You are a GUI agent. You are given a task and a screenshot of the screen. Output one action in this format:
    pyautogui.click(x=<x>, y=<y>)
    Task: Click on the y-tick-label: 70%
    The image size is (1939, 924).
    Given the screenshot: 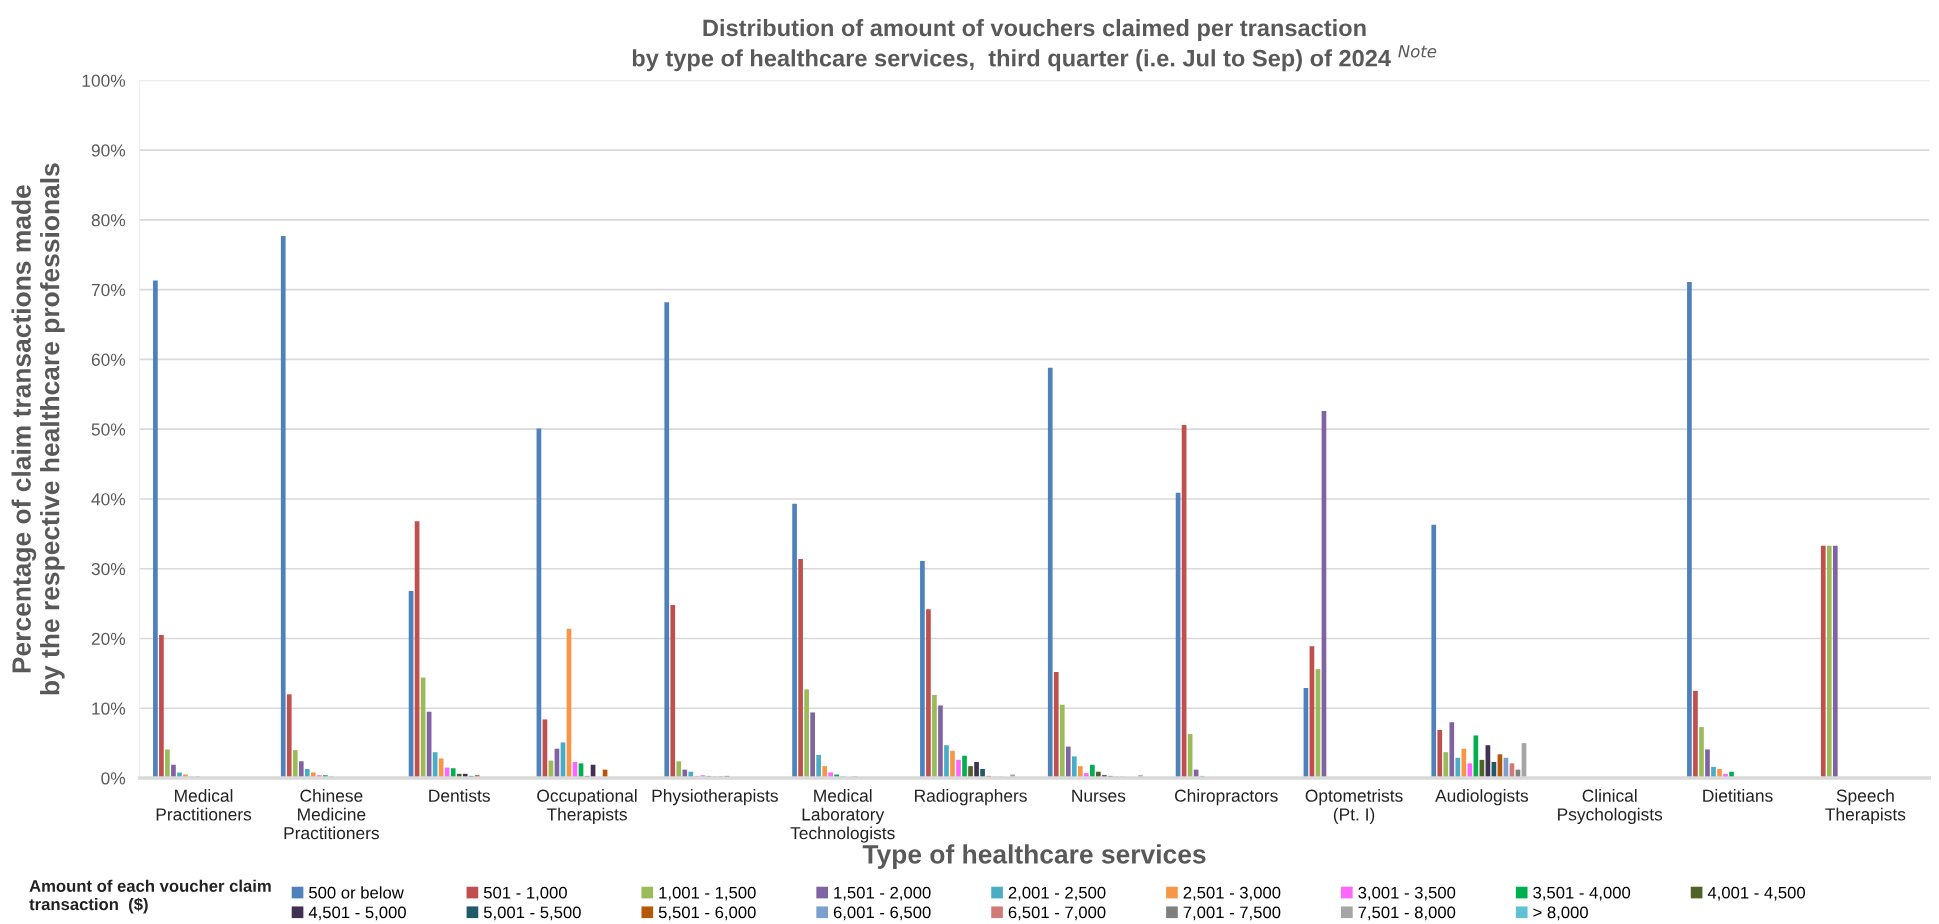 What is the action you would take?
    pyautogui.click(x=108, y=290)
    